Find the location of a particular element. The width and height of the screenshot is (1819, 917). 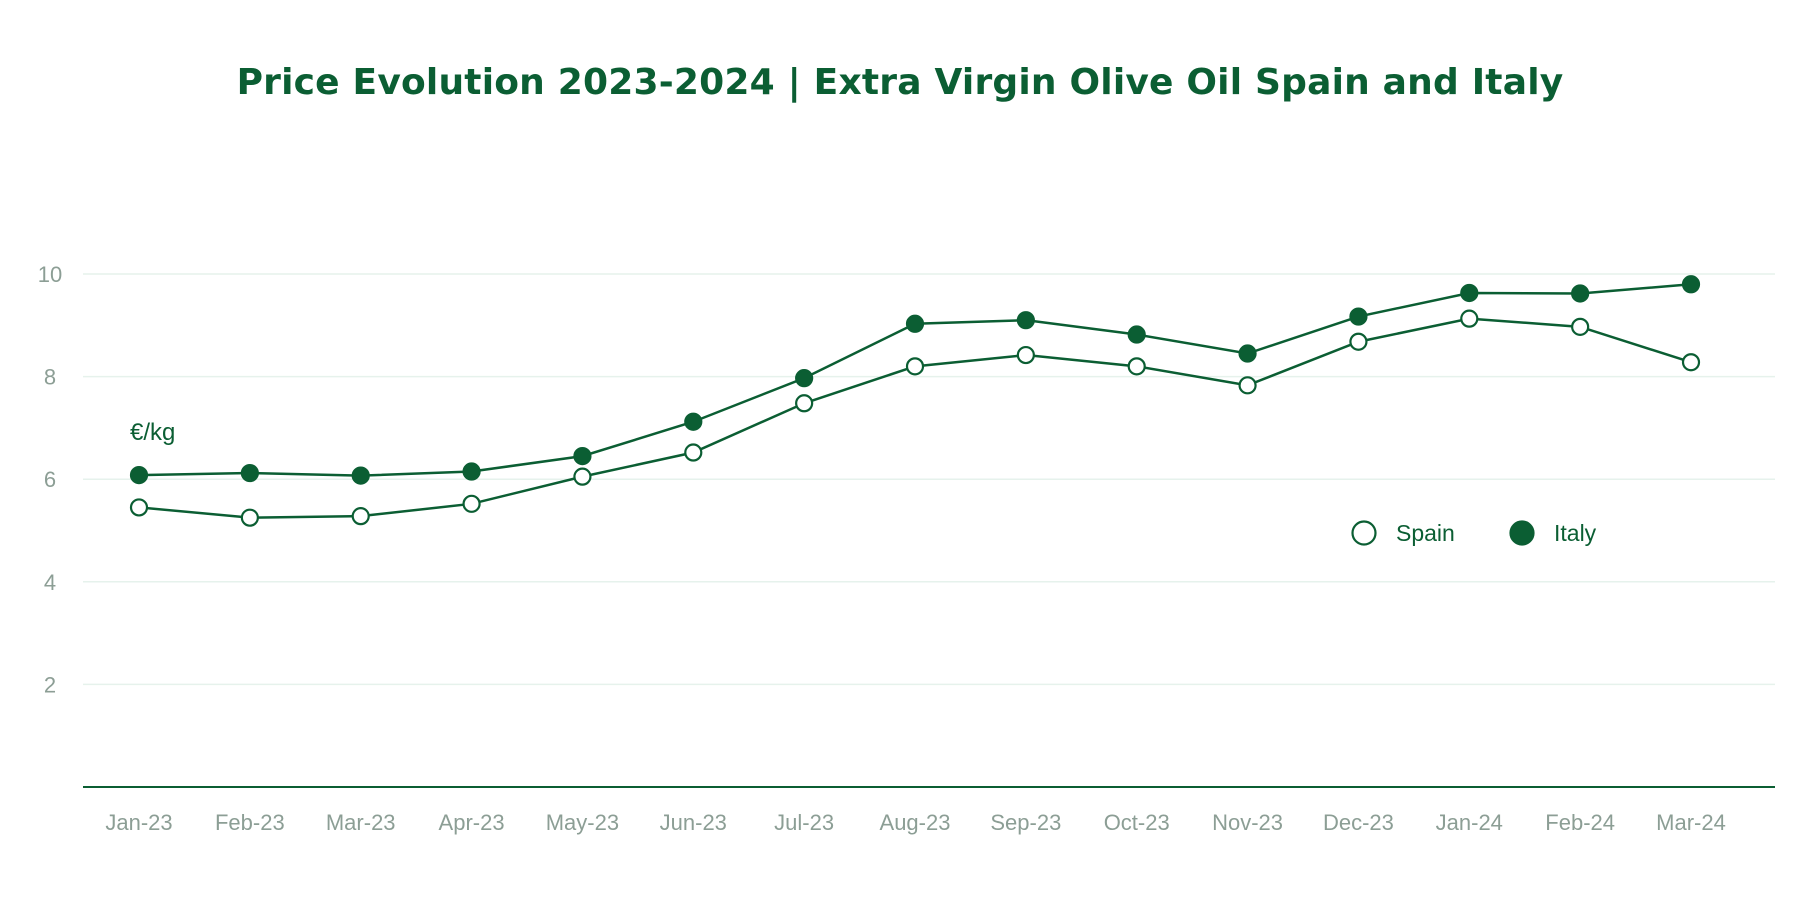

x-tick-label: Aug-23 is located at coordinates (915, 822).